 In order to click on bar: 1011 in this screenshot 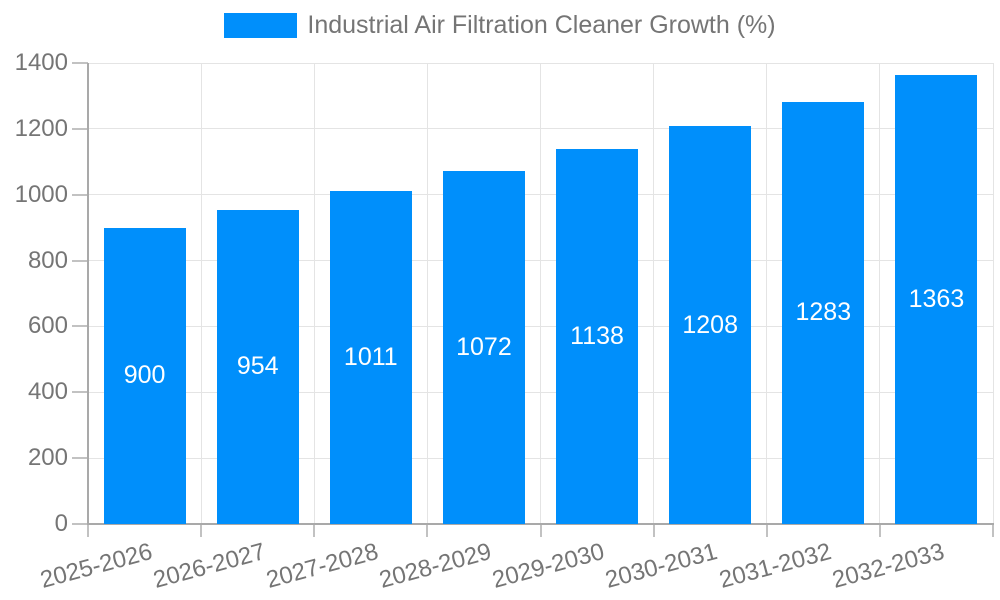, I will do `click(370, 357)`.